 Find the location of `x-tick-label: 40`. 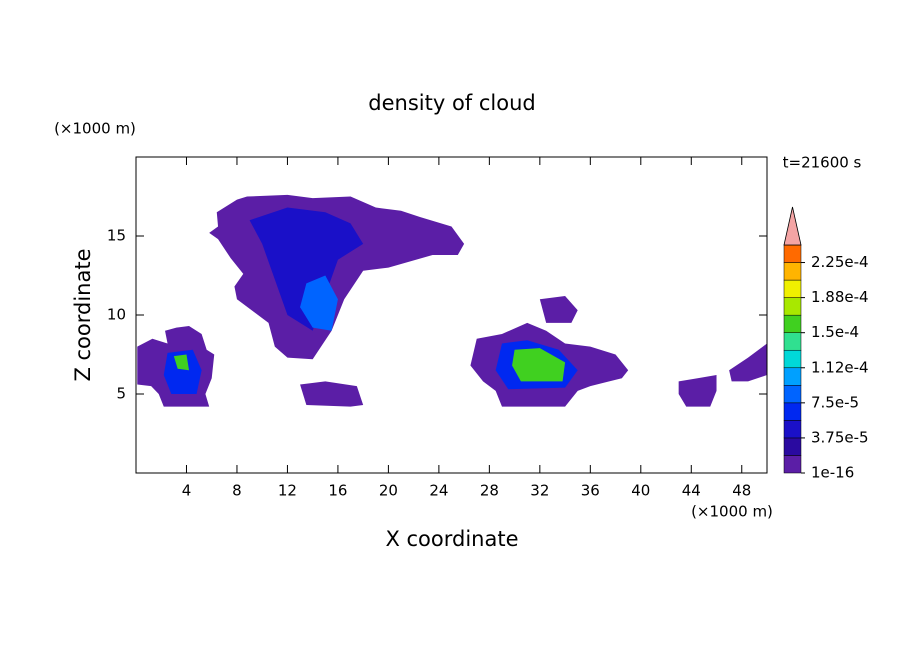

x-tick-label: 40 is located at coordinates (640, 491).